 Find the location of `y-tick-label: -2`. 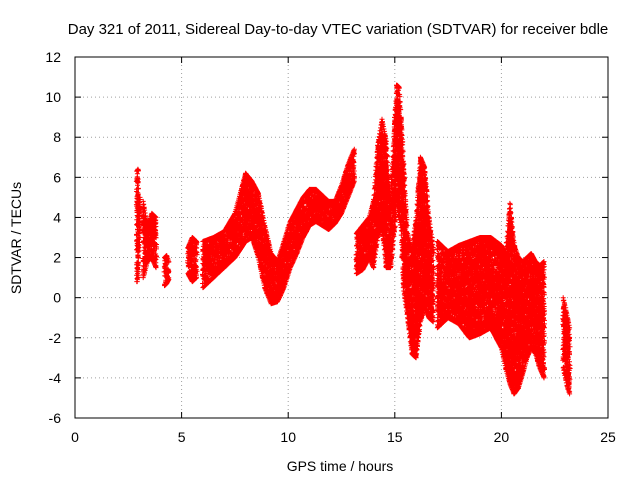

y-tick-label: -2 is located at coordinates (55, 338).